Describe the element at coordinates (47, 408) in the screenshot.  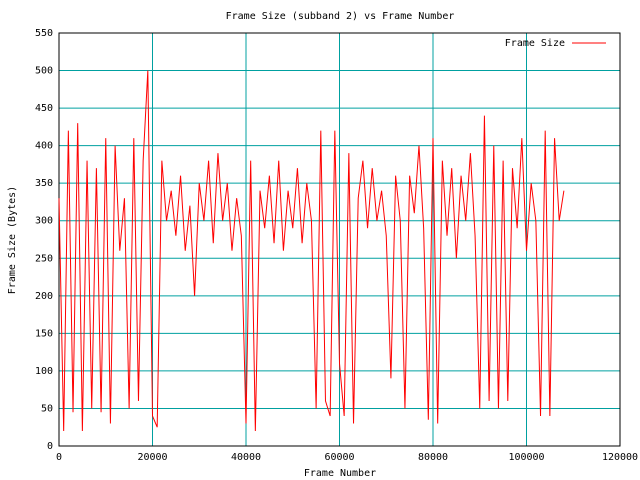
I see `y-tick-label: 50` at that location.